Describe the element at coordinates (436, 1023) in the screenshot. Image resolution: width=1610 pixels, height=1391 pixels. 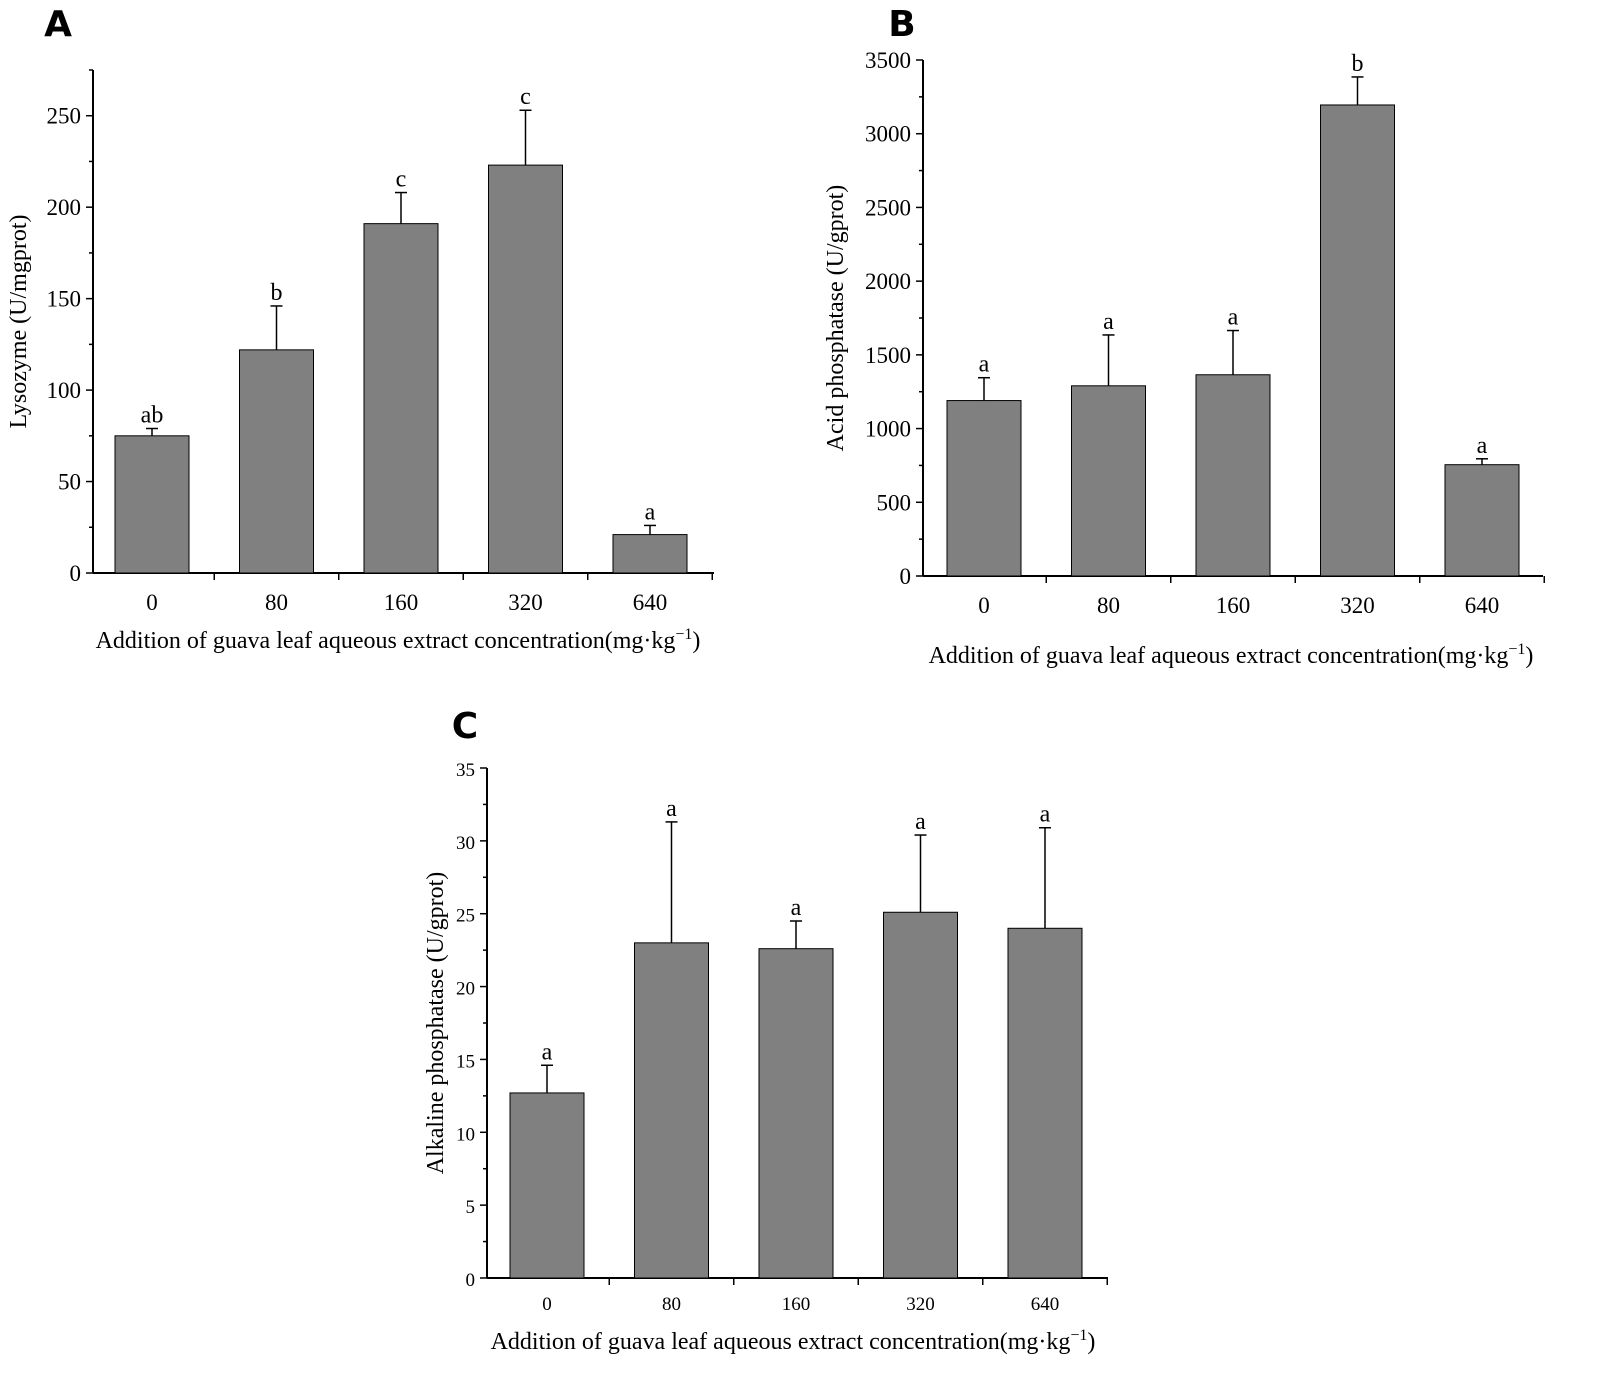
I see `y-axis-title: Alkaline phosphatase (U/gprot)` at that location.